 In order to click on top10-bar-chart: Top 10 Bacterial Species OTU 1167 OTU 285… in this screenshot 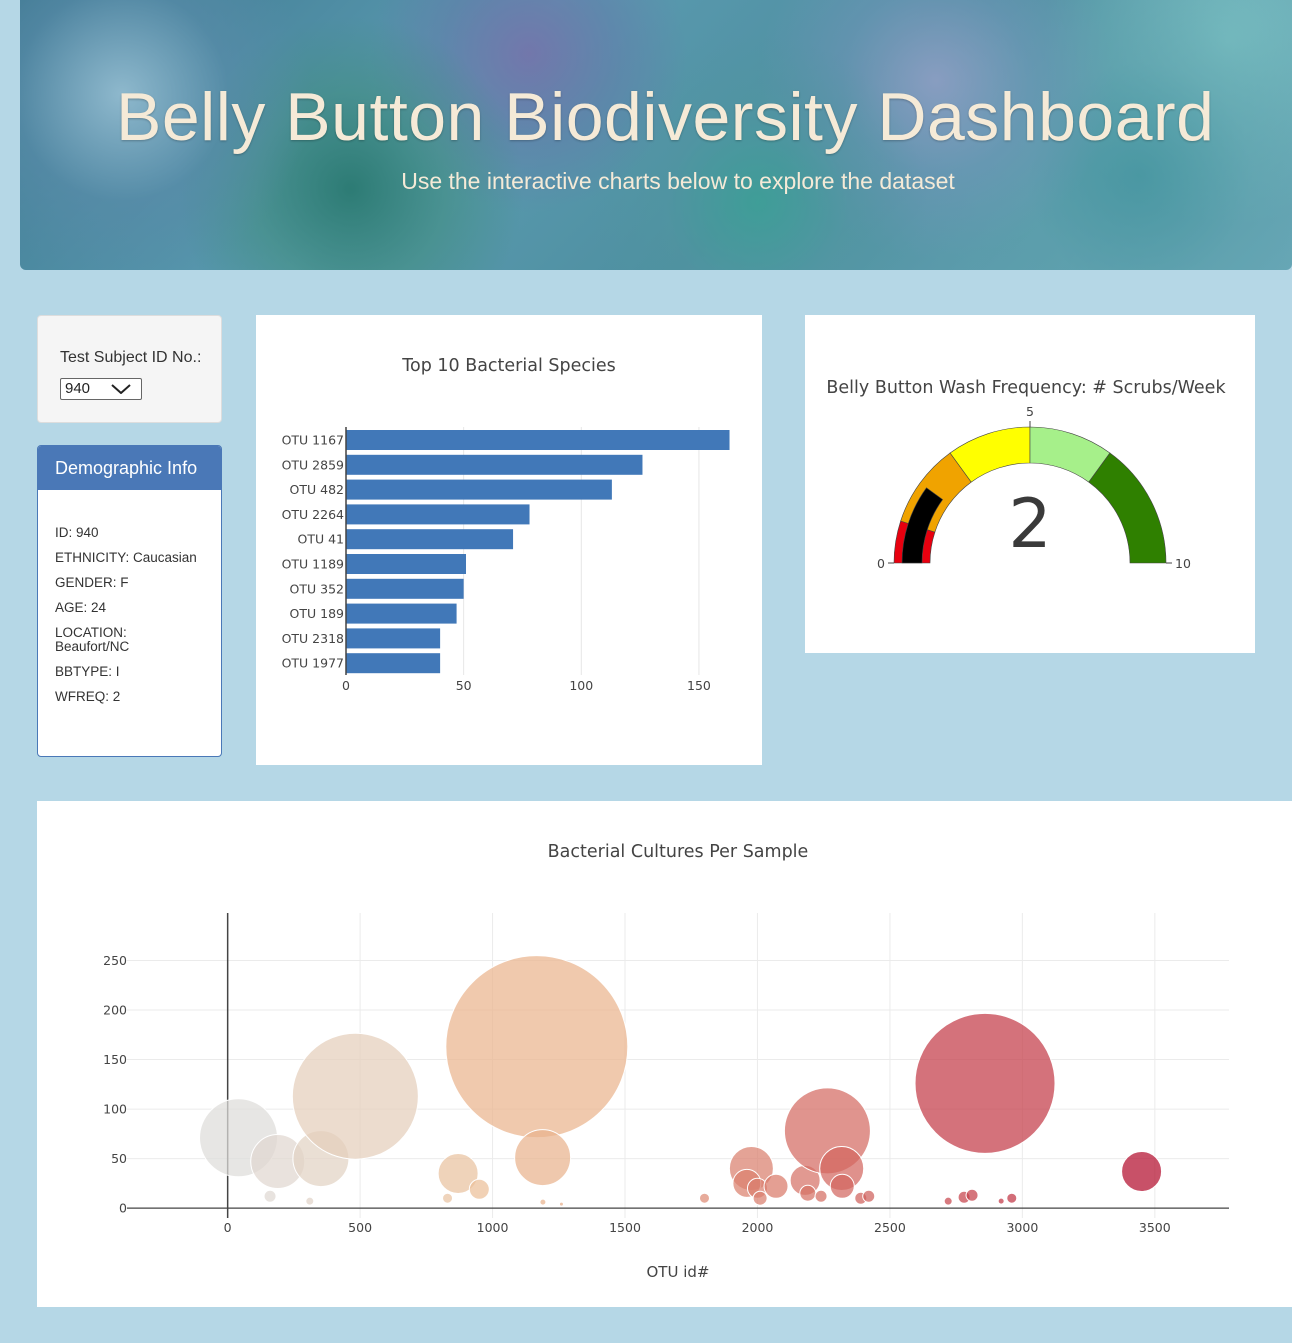, I will do `click(509, 540)`.